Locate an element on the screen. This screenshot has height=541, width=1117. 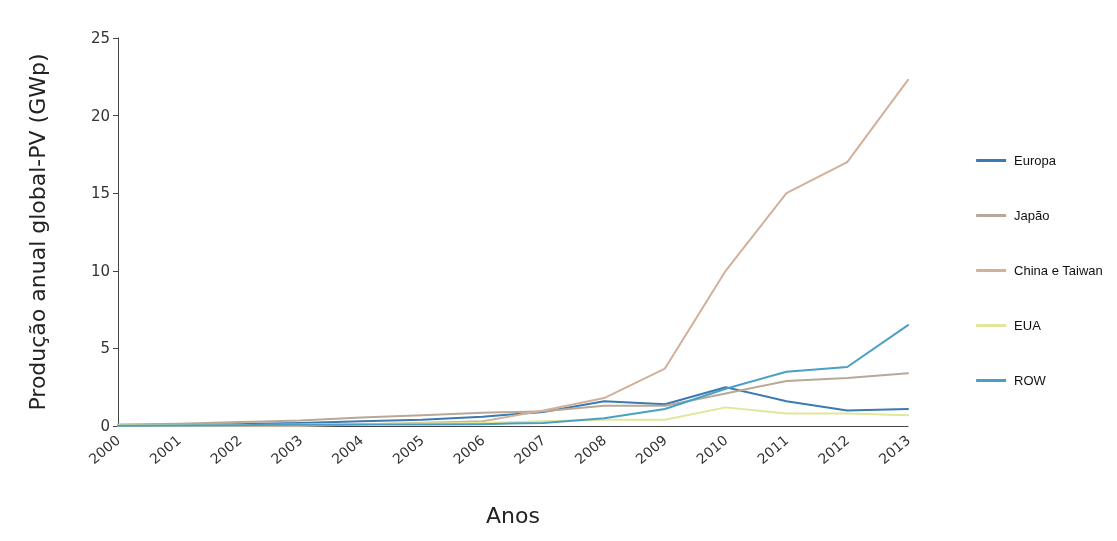
y-tick-label: 15 is located at coordinates (100, 193).